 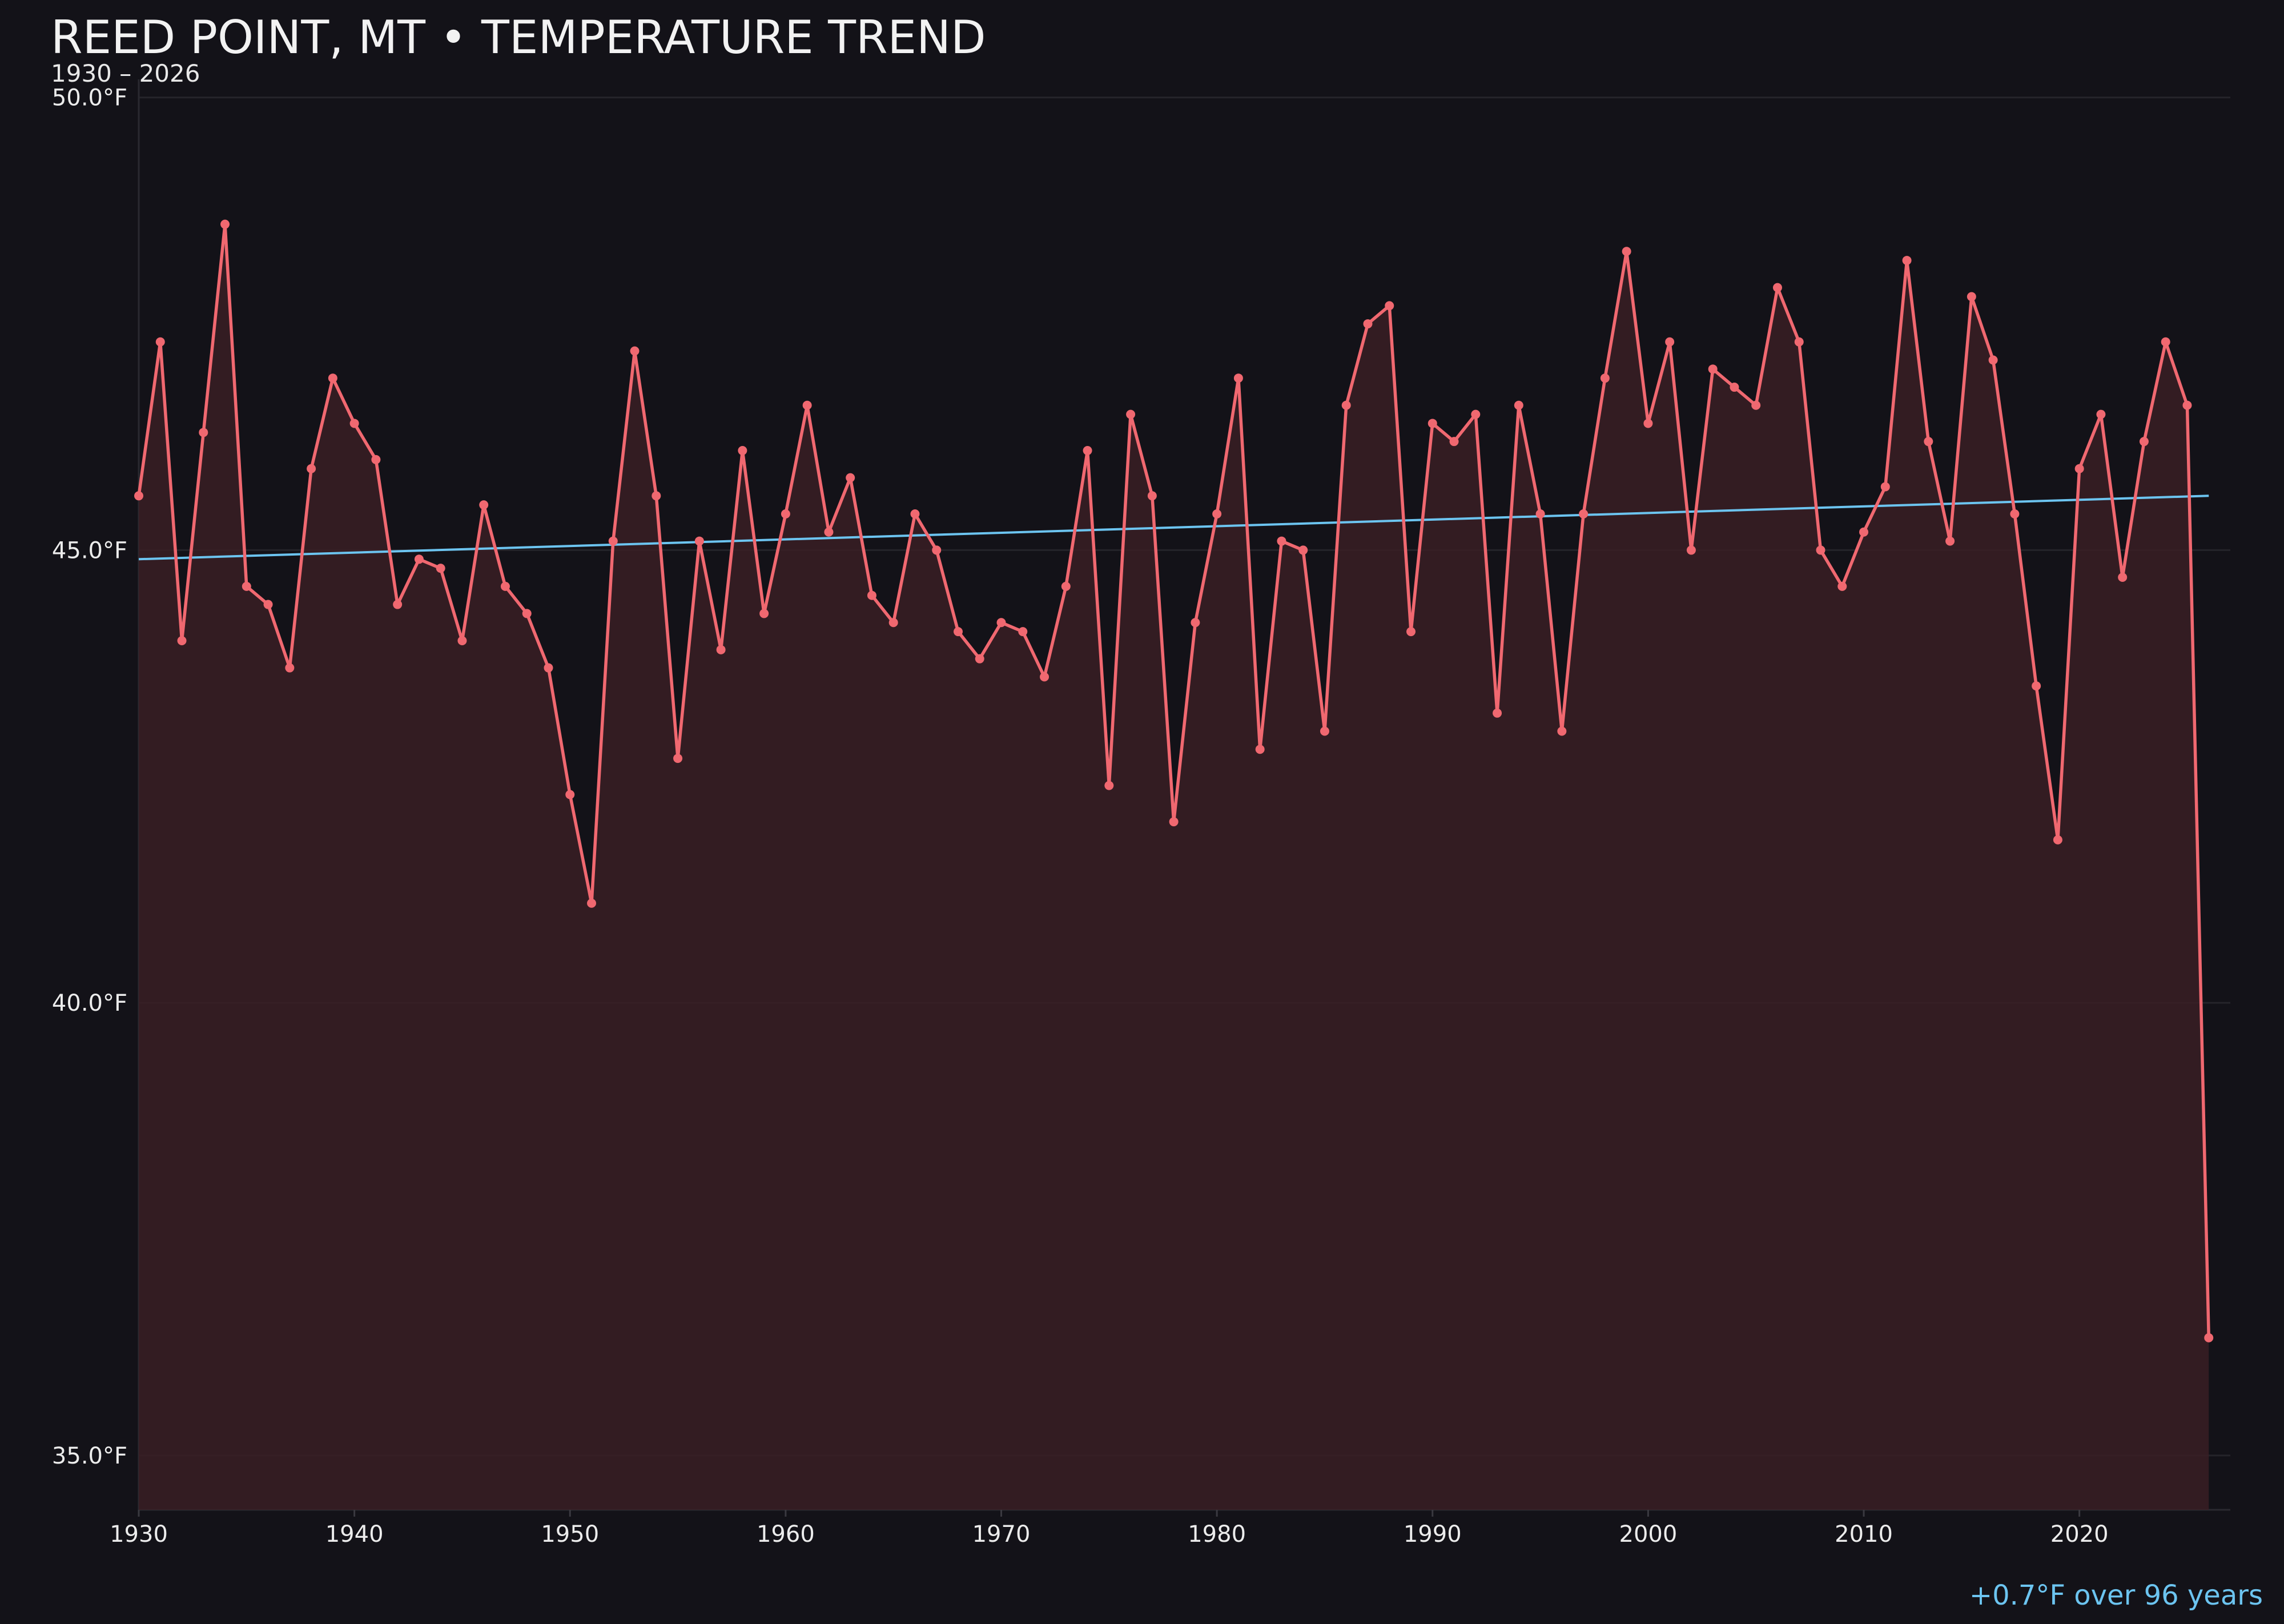 I want to click on y-tick-label: 50.0°F, so click(x=89, y=98).